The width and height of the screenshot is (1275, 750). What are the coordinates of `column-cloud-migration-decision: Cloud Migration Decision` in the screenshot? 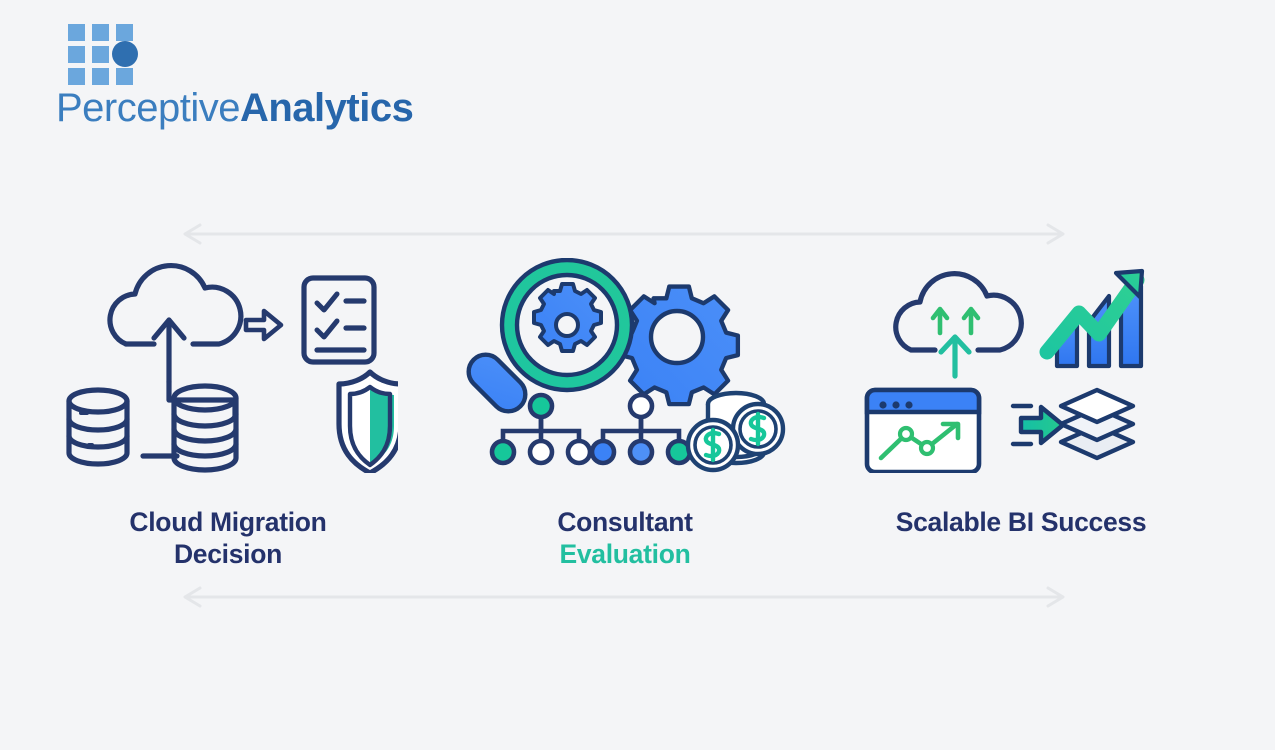 It's located at (228, 418).